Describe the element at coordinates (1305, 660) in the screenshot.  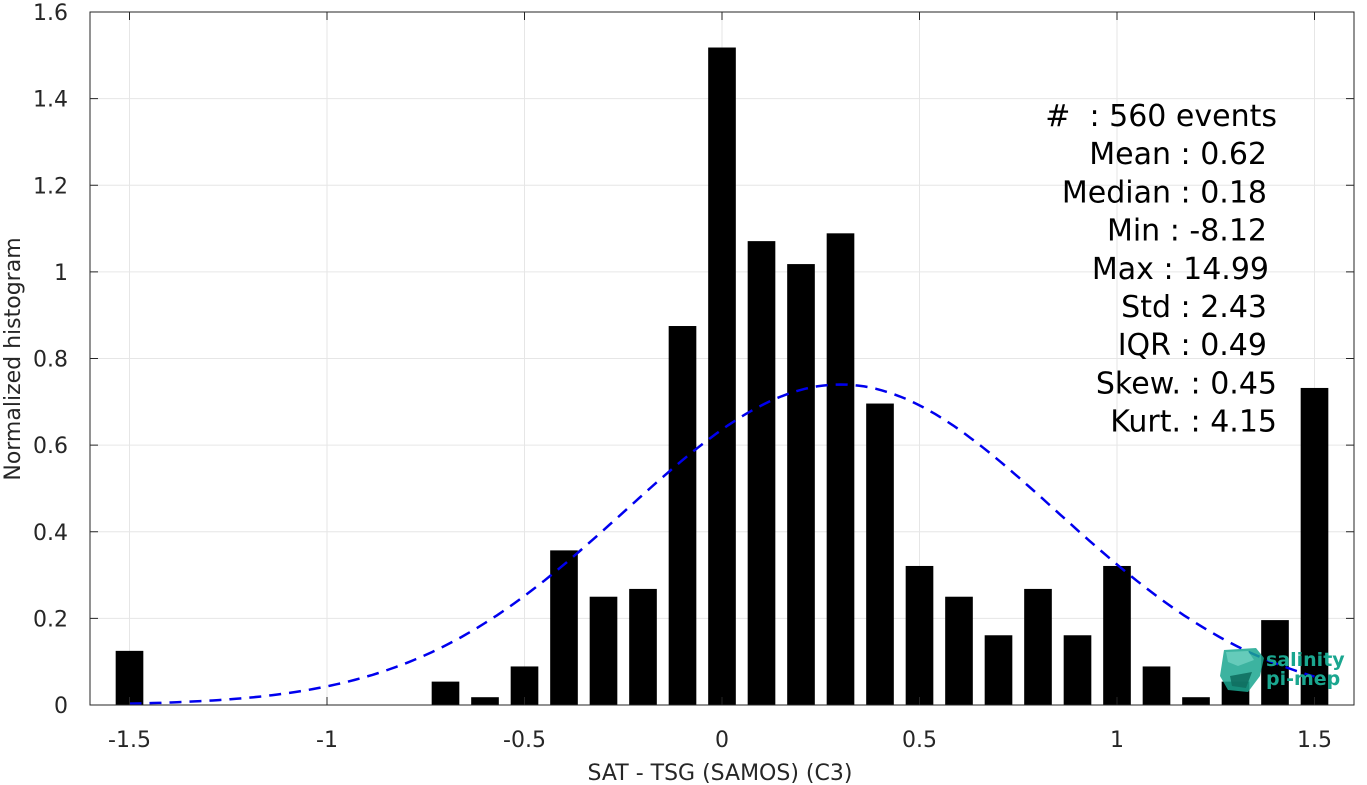
I see `logo-line-1: salinity` at that location.